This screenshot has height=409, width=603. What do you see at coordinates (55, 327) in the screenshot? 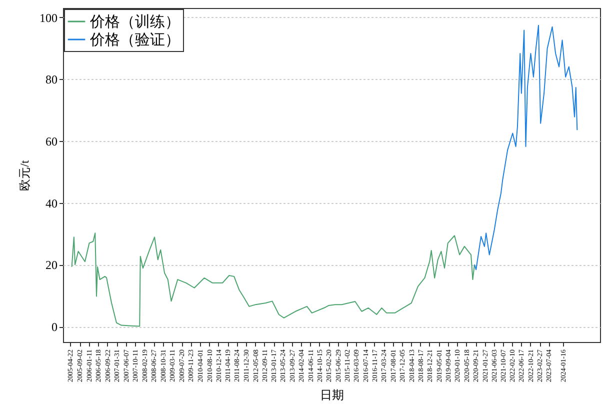
I see `y-tick-label: 0` at bounding box center [55, 327].